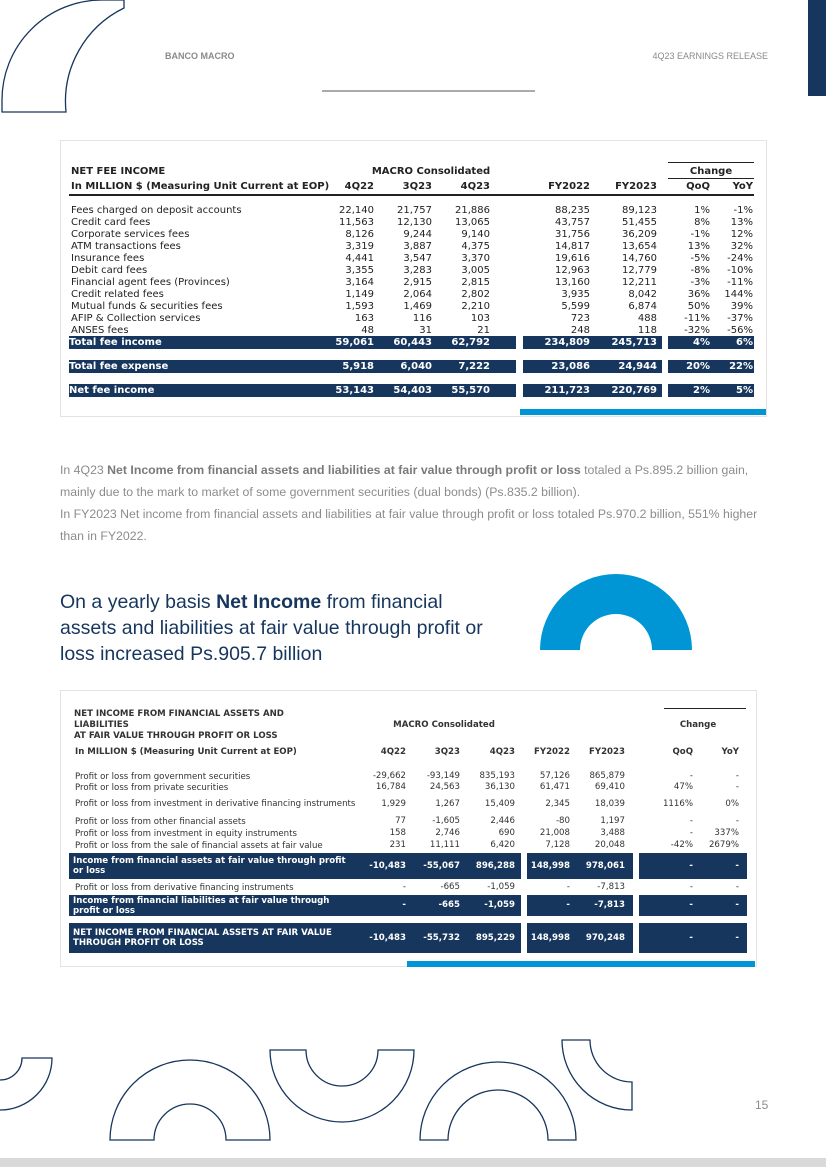  What do you see at coordinates (444, 845) in the screenshot?
I see `cell-value: 11,111` at bounding box center [444, 845].